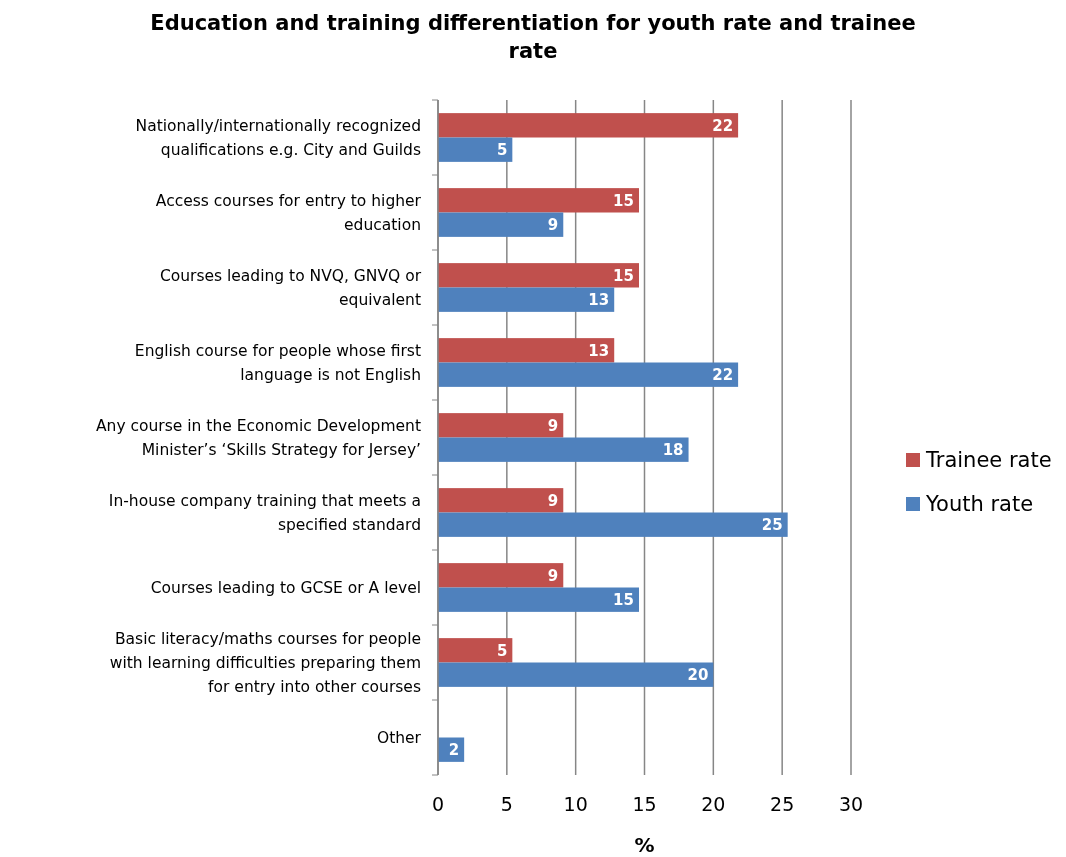 The image size is (1066, 857). Describe the element at coordinates (698, 674) in the screenshot. I see `data-label: 20` at that location.